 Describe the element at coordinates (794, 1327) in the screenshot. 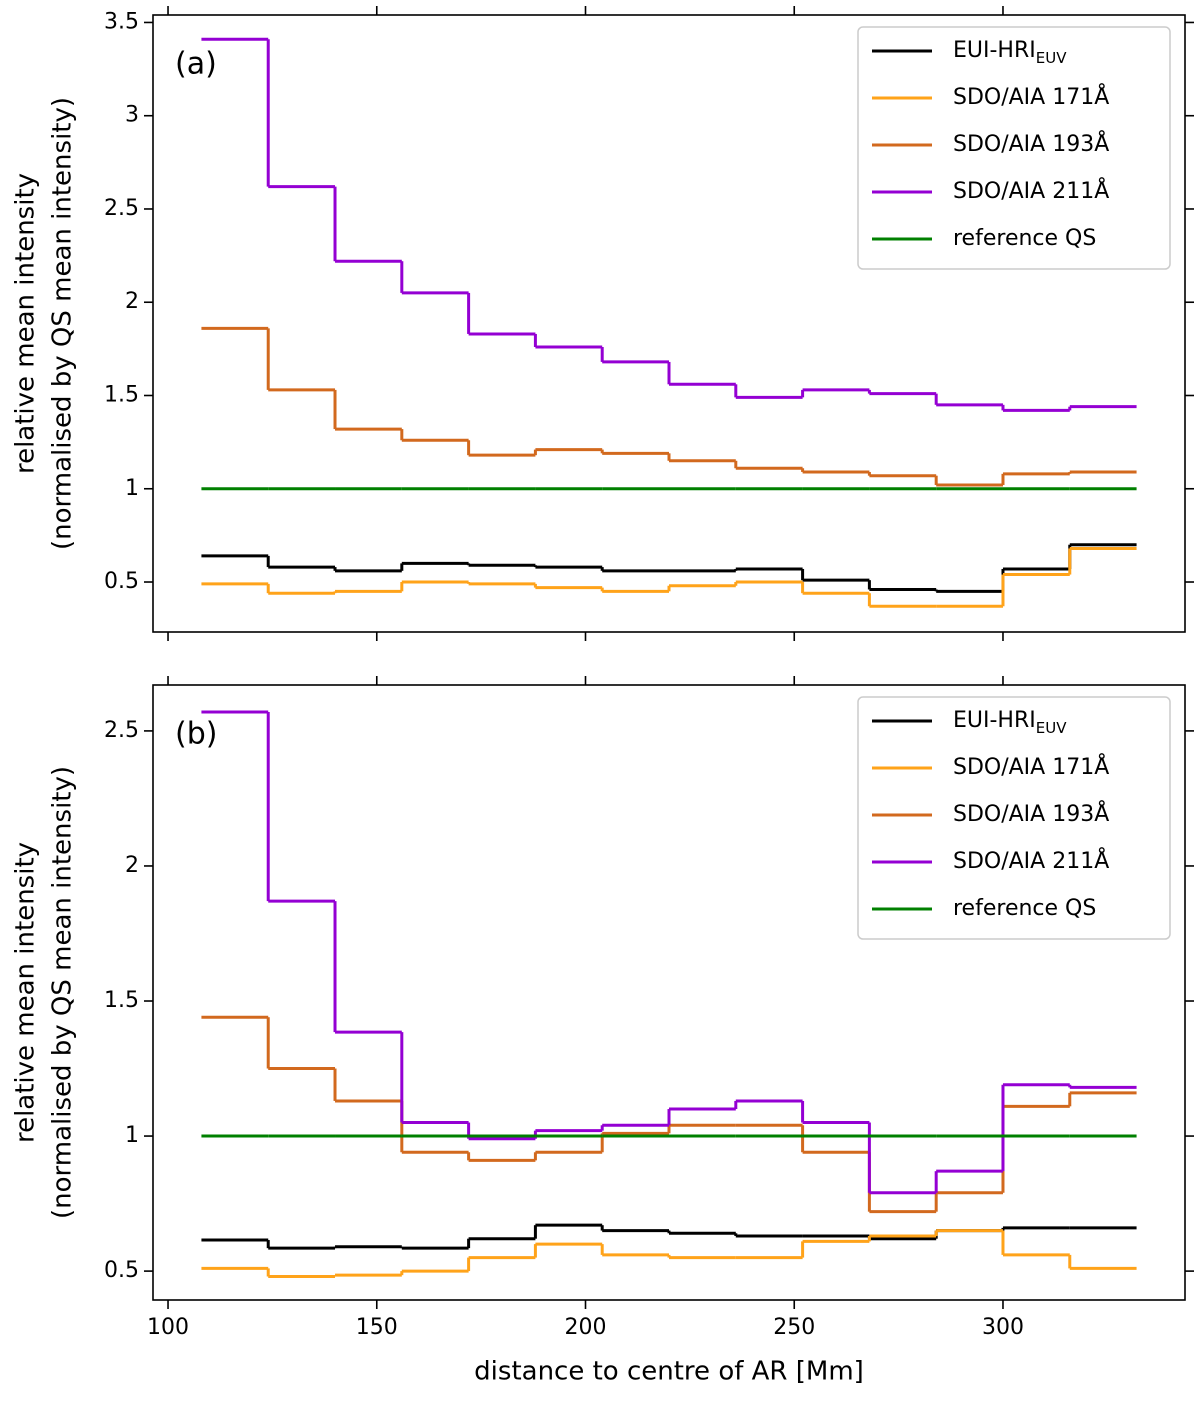

I see `x-tick-label: 250` at that location.